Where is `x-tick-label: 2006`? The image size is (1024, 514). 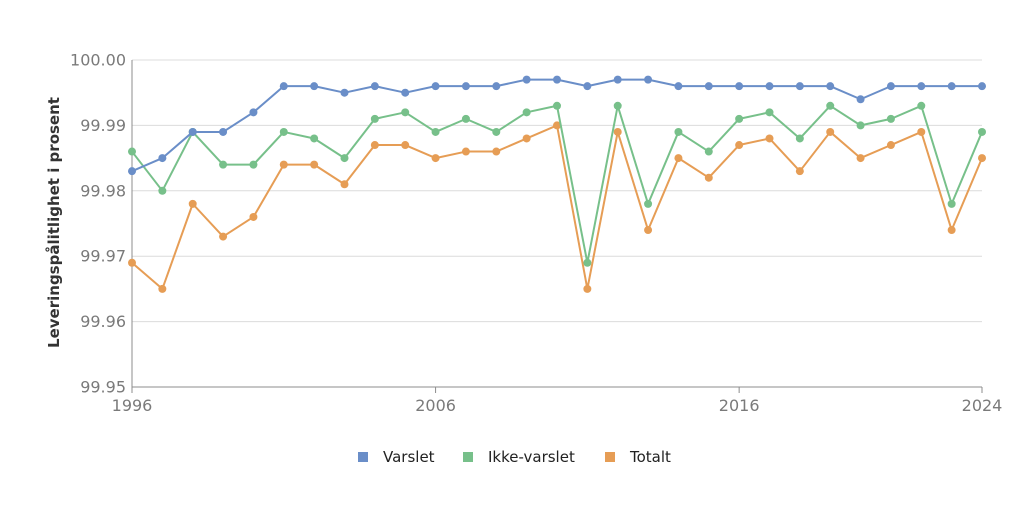 x-tick-label: 2006 is located at coordinates (435, 405).